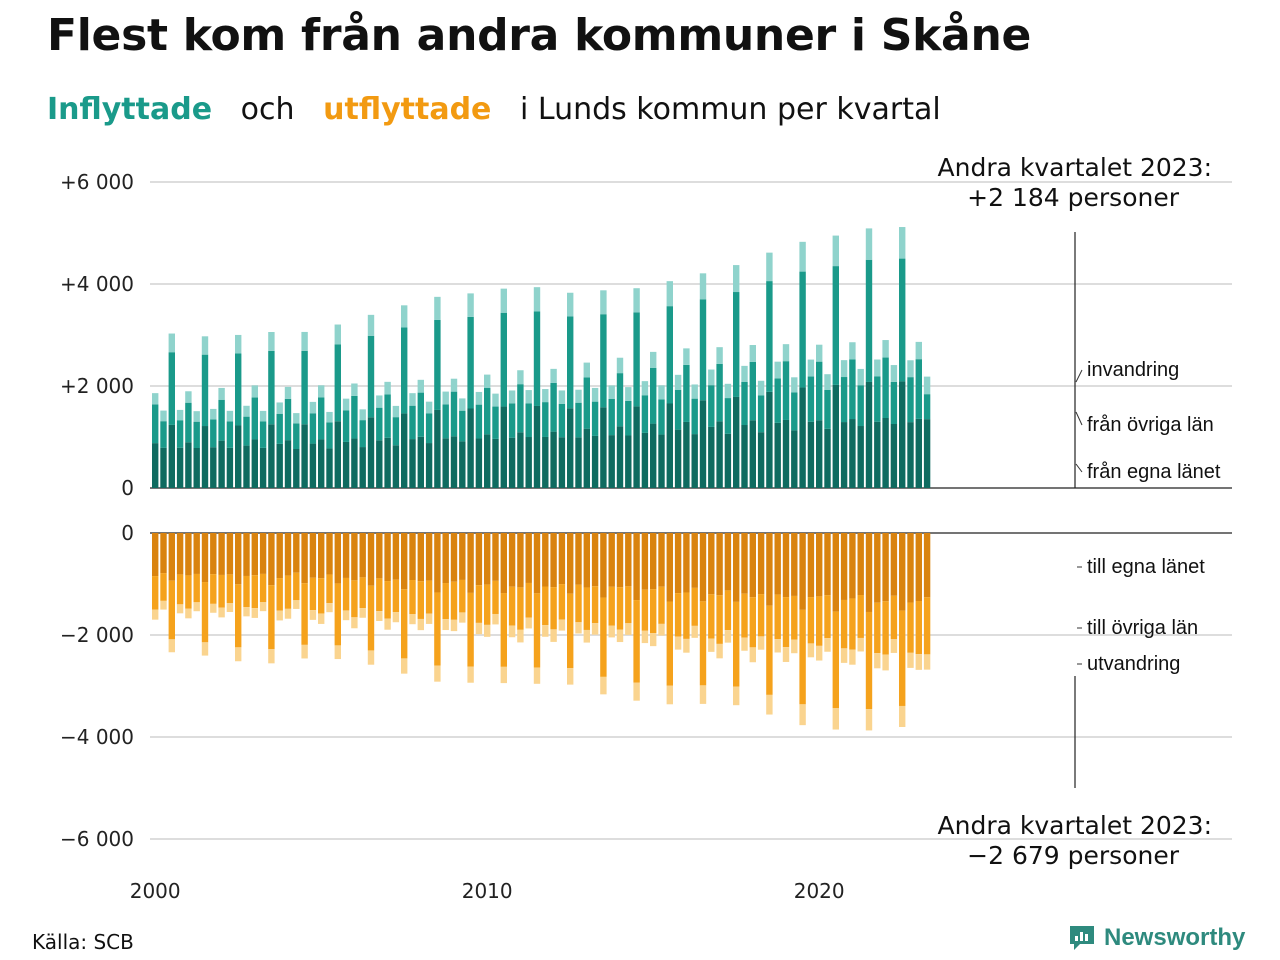 This screenshot has width=1280, height=960. Describe the element at coordinates (97, 386) in the screenshot. I see `y-tick-label: +2 000` at that location.